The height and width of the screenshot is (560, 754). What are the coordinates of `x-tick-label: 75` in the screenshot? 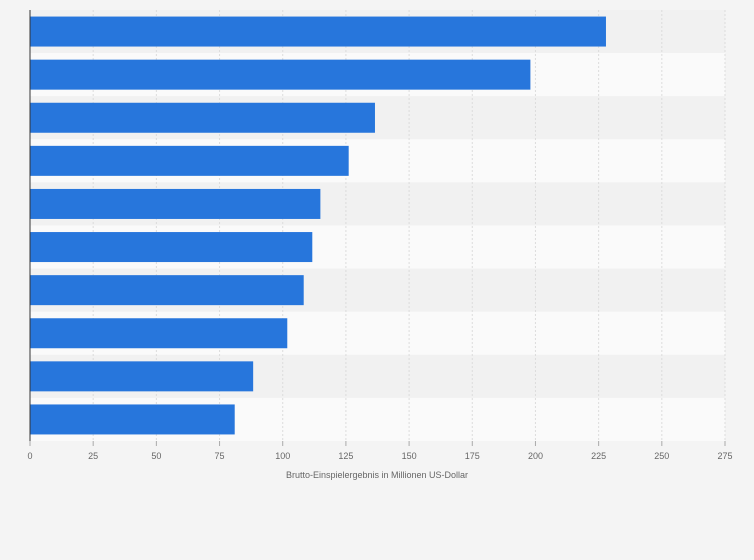 It's located at (220, 456).